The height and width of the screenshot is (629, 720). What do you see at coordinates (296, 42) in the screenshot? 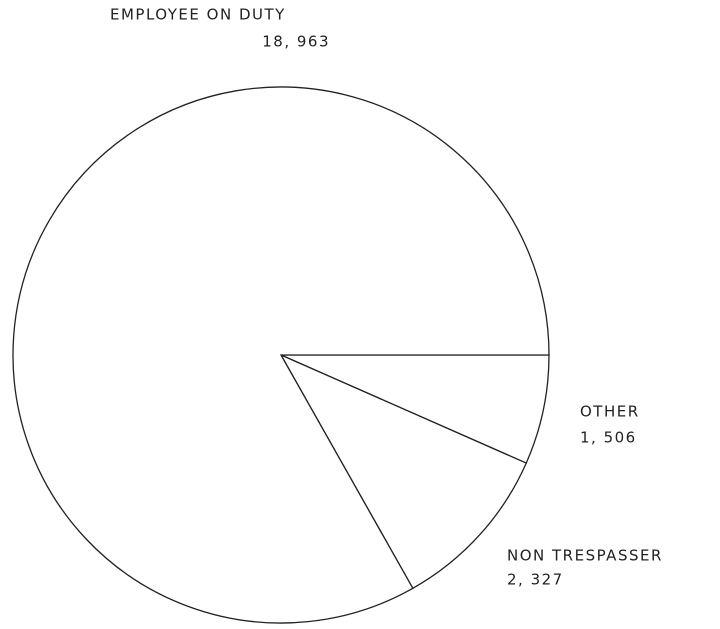
I see `slice-value-label: 18, 963` at bounding box center [296, 42].